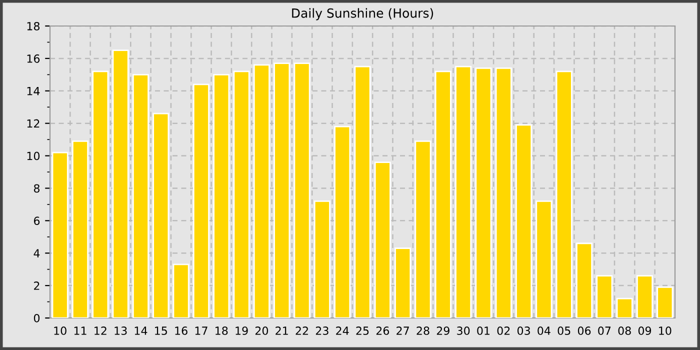 This screenshot has height=350, width=700. Describe the element at coordinates (261, 330) in the screenshot. I see `x-tick-label: 20` at that location.